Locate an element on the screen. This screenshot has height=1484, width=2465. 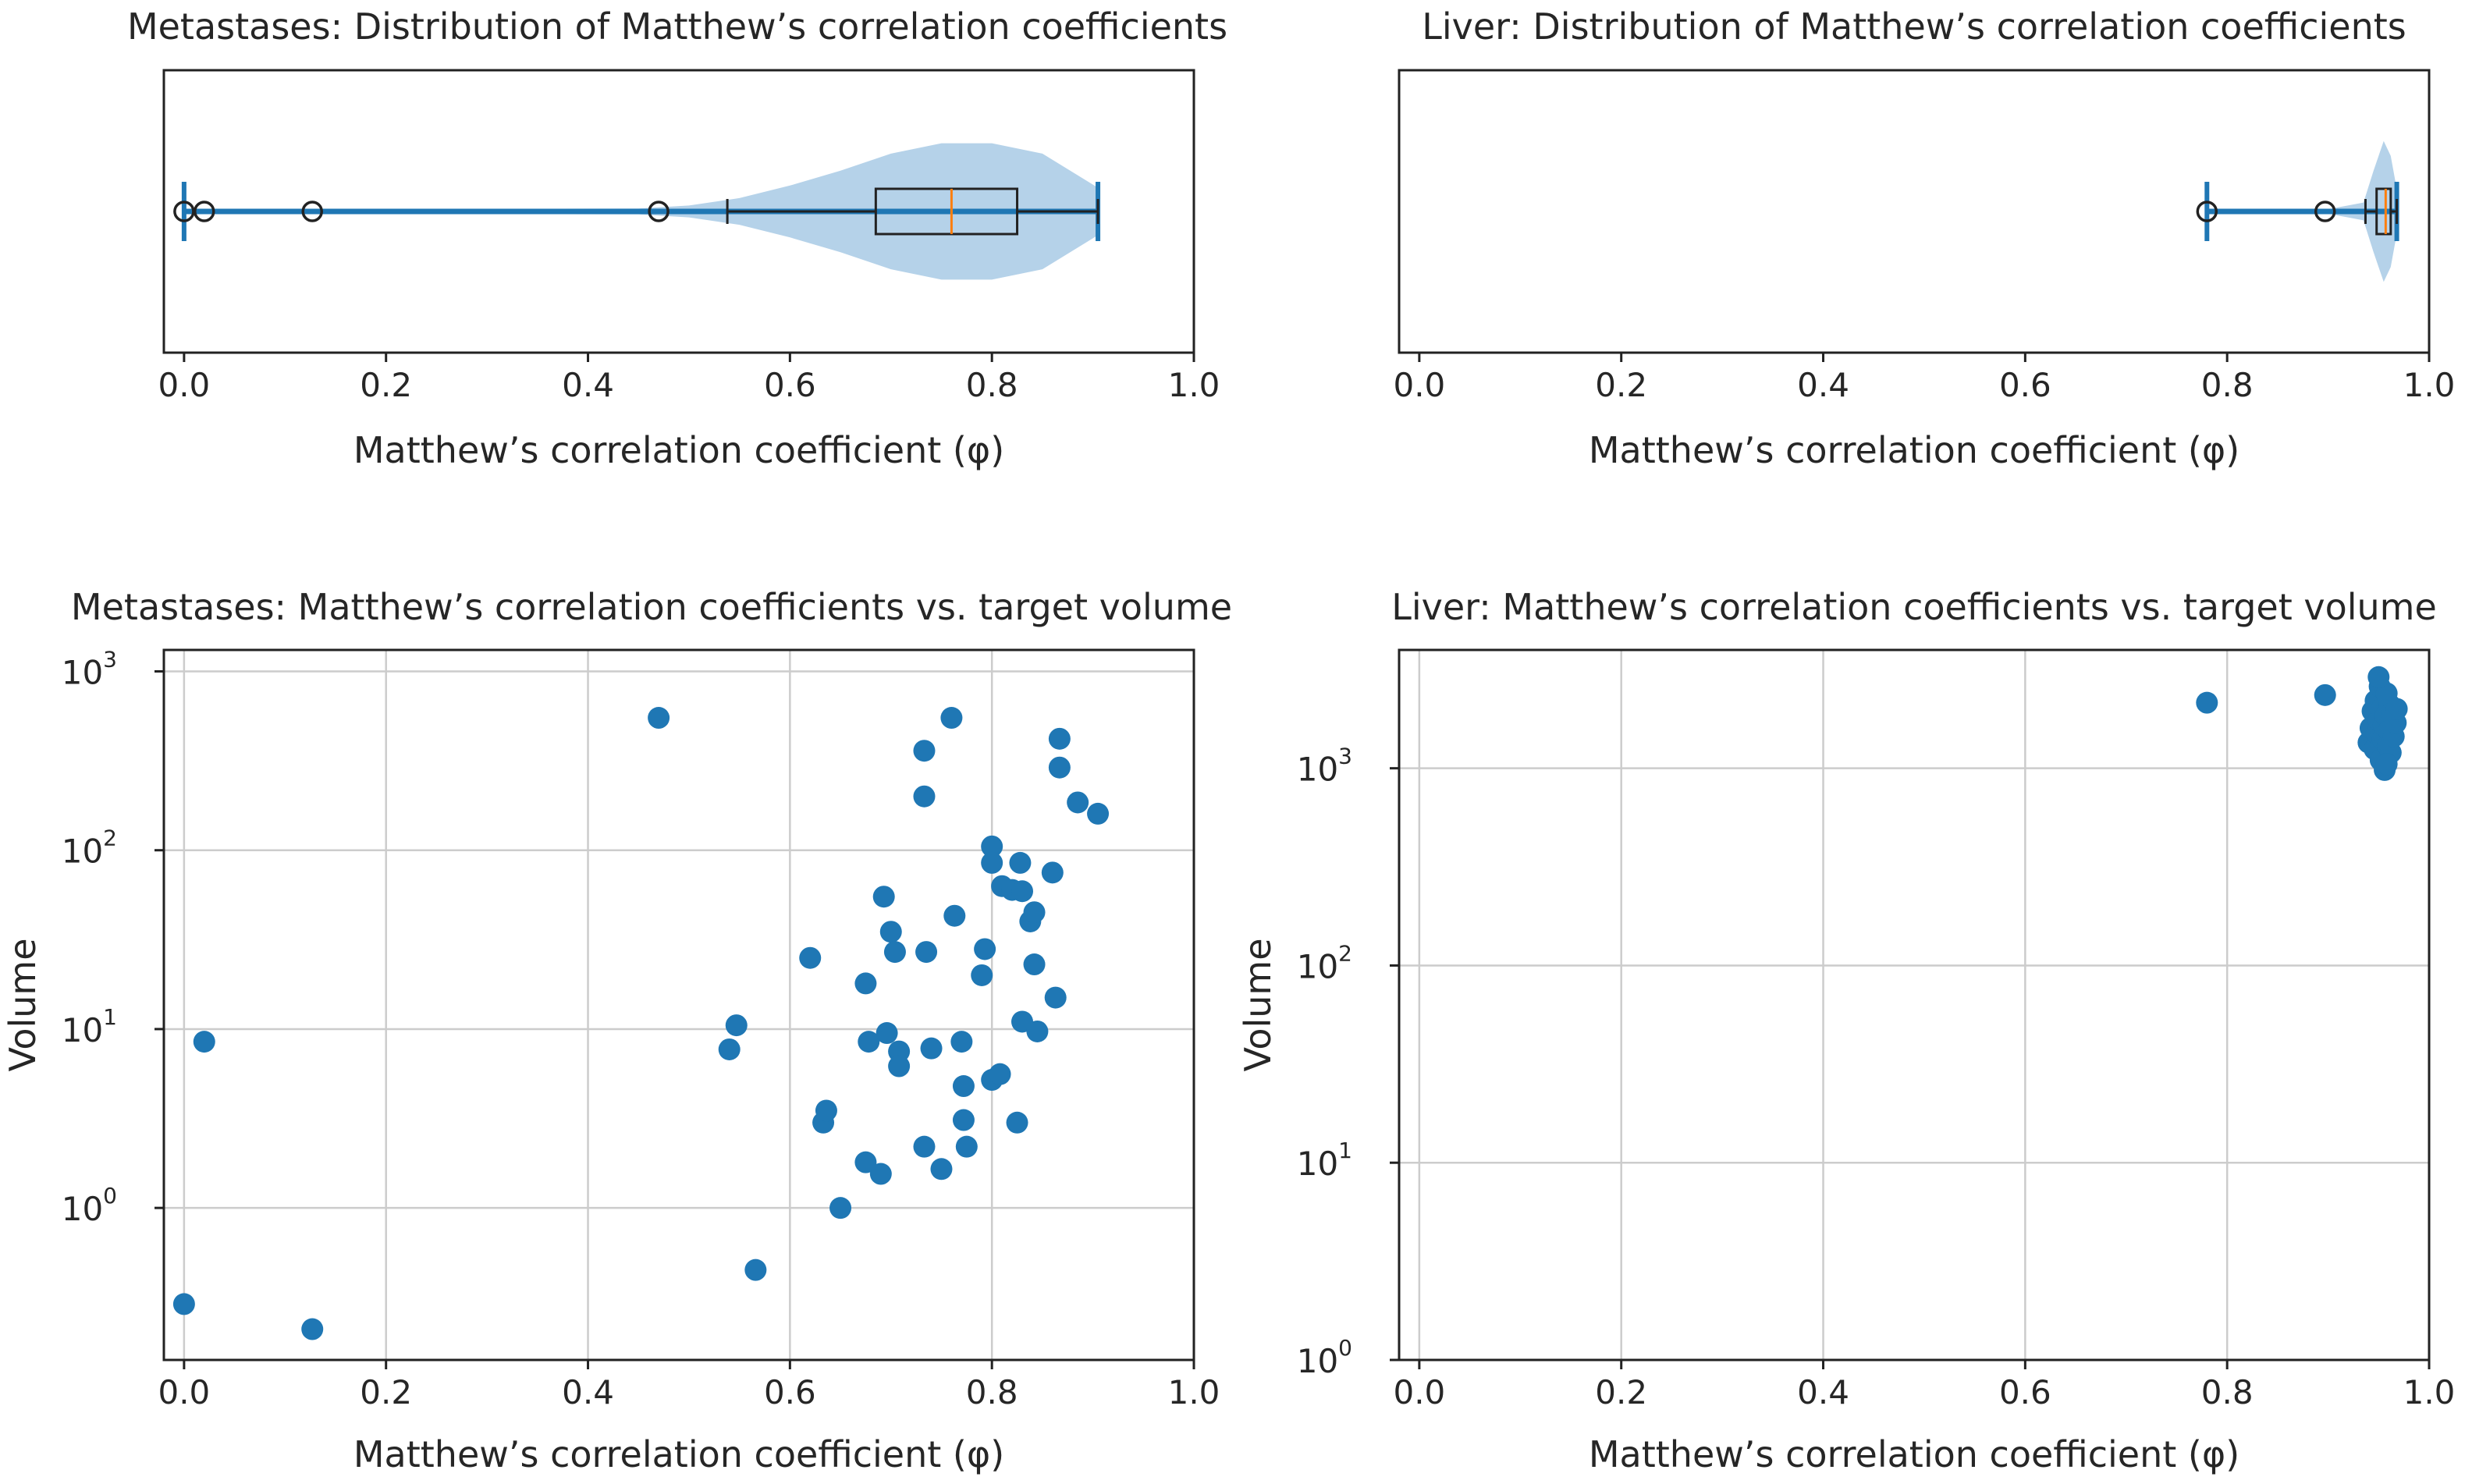
metastases-distribution-xtick-label: 0.6 is located at coordinates (790, 385).